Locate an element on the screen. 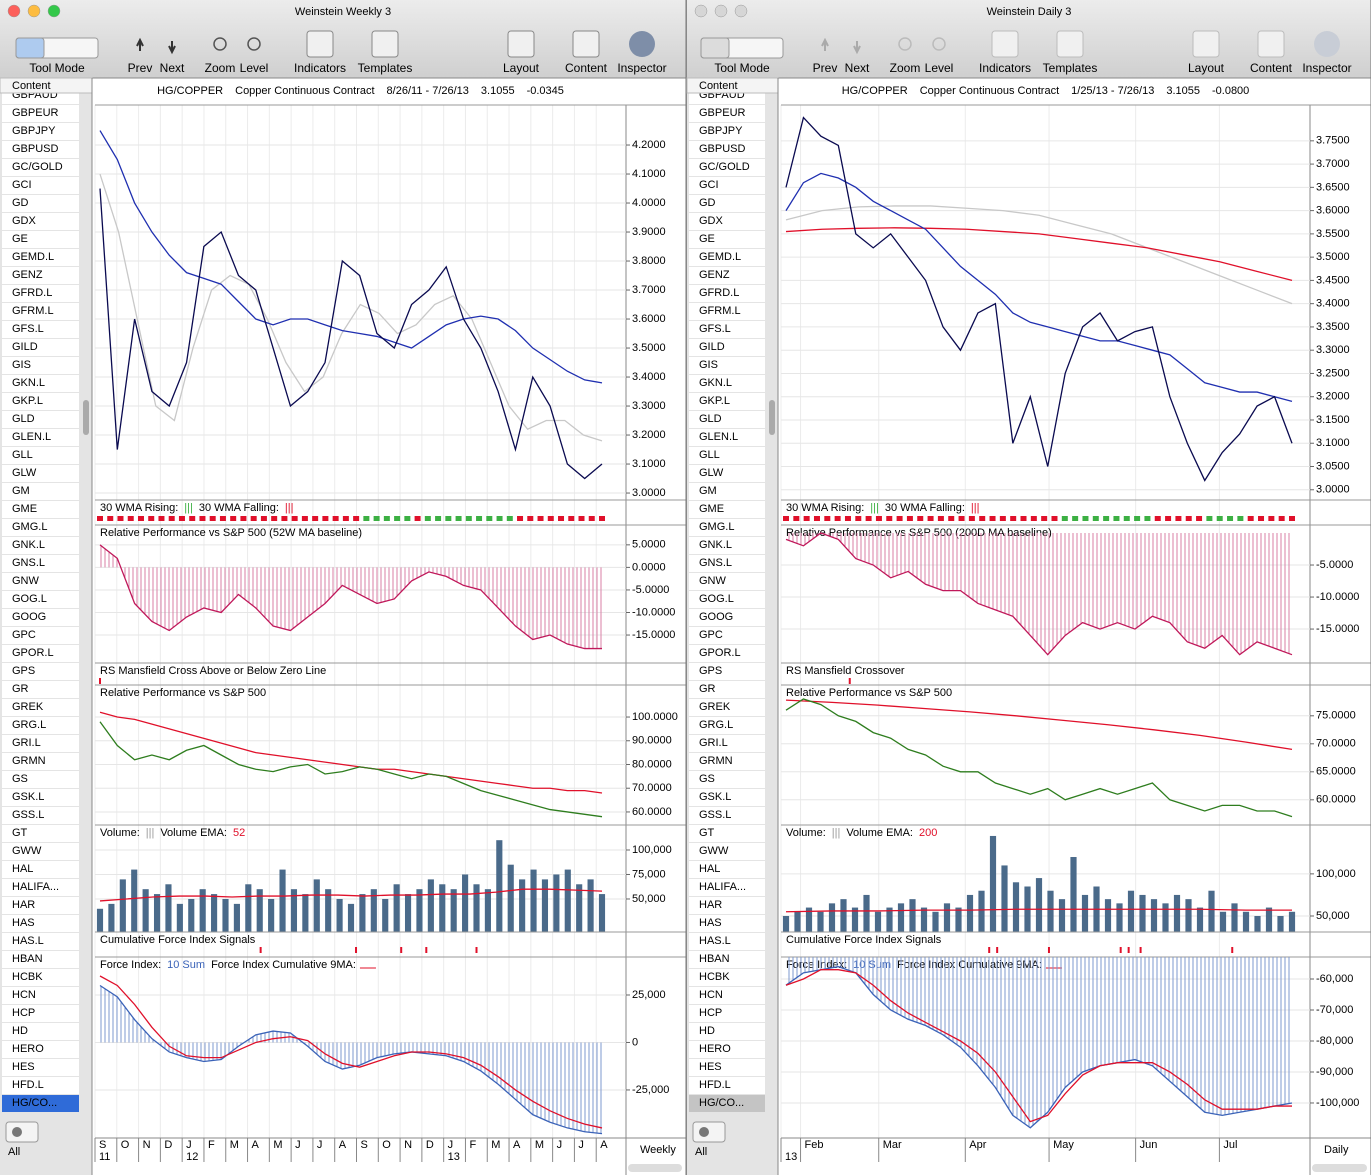  symbol: GFS.L is located at coordinates (715, 329).